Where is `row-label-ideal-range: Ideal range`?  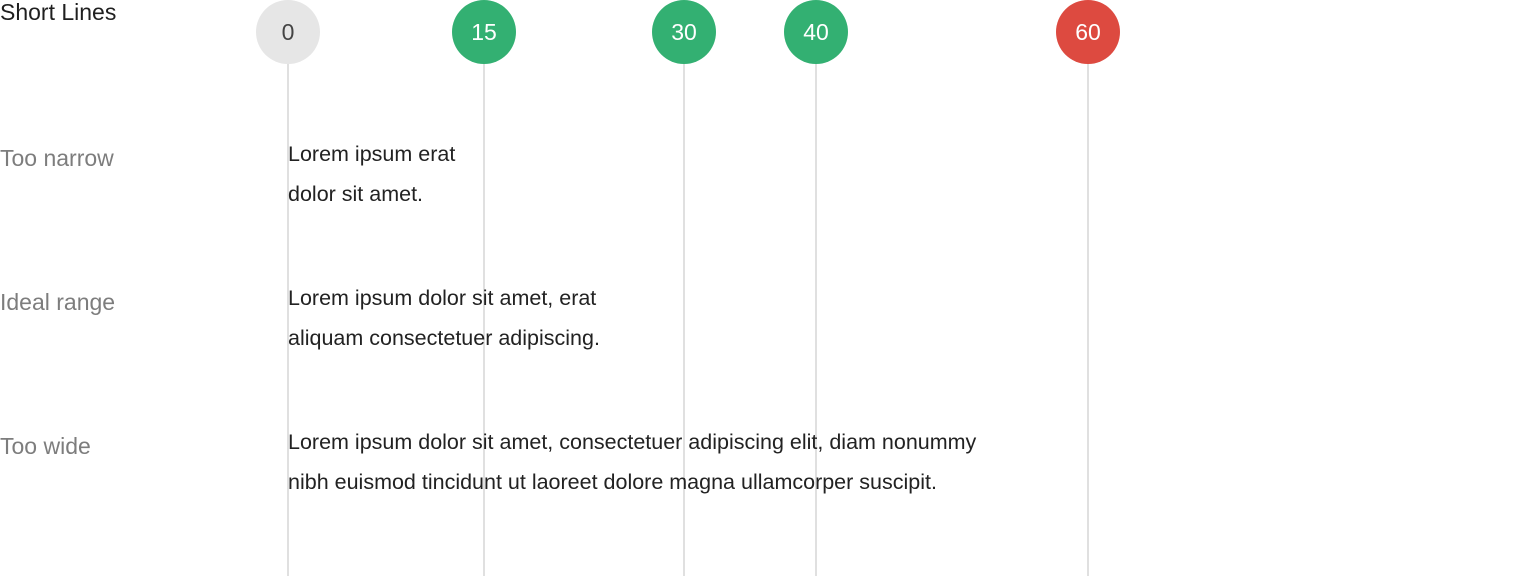
row-label-ideal-range: Ideal range is located at coordinates (58, 302).